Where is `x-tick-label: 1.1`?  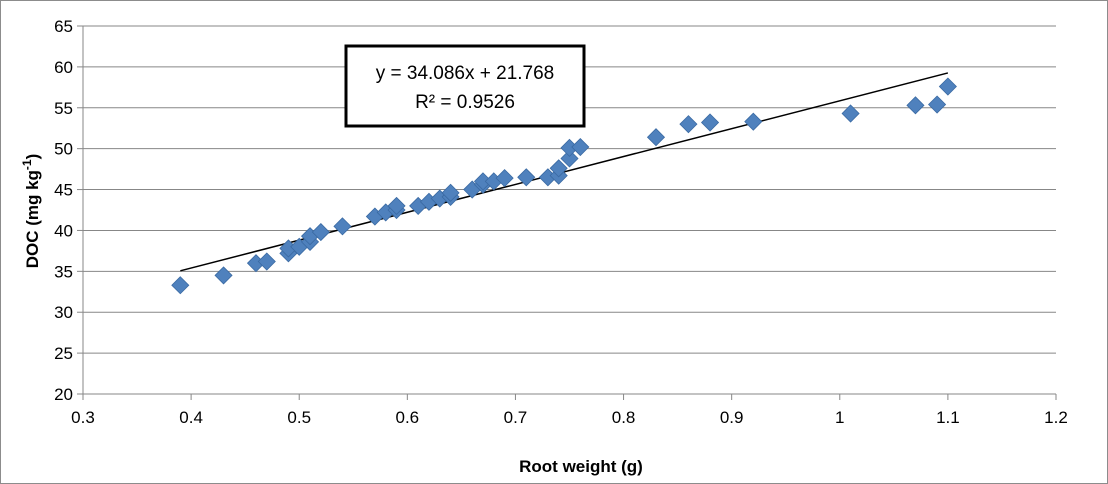 x-tick-label: 1.1 is located at coordinates (948, 417).